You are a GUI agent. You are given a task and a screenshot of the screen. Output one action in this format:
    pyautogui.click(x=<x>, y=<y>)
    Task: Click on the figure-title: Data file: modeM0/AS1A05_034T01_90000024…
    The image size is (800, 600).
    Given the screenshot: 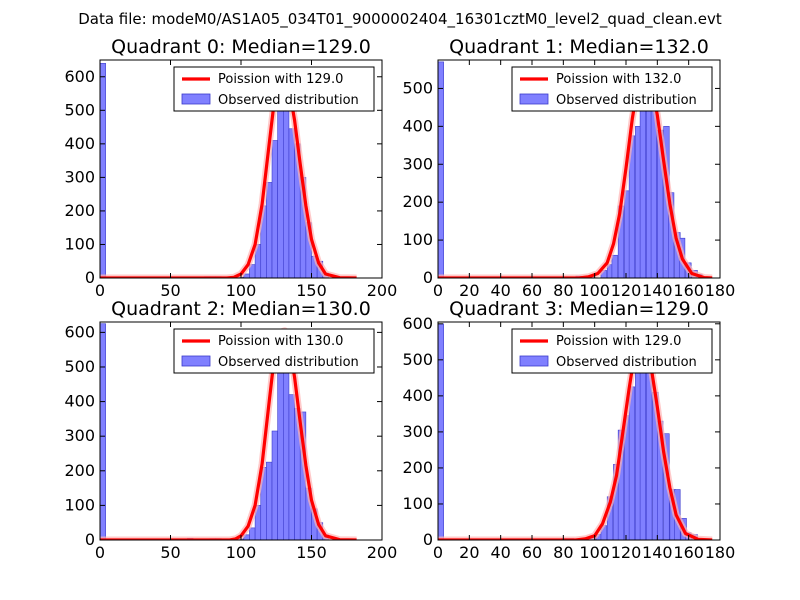 What is the action you would take?
    pyautogui.click(x=400, y=19)
    